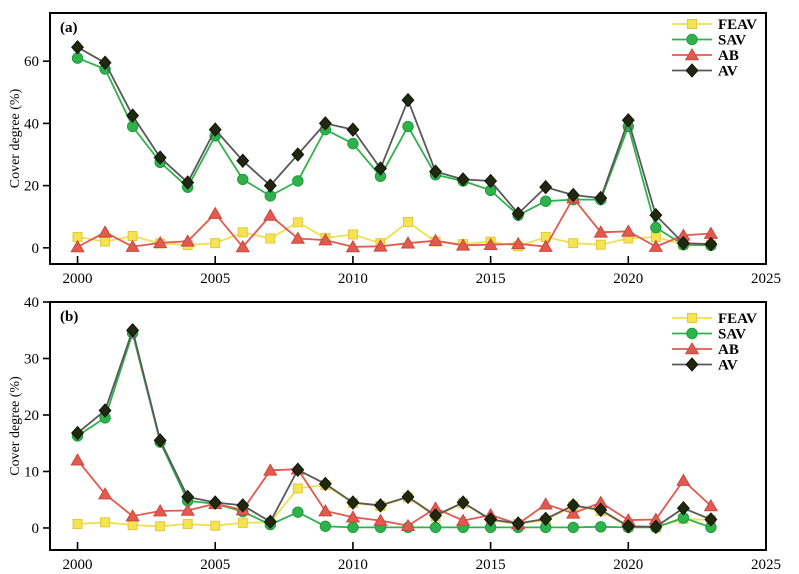 The height and width of the screenshot is (574, 799). Describe the element at coordinates (69, 317) in the screenshot. I see `panel-letter: (b)` at that location.